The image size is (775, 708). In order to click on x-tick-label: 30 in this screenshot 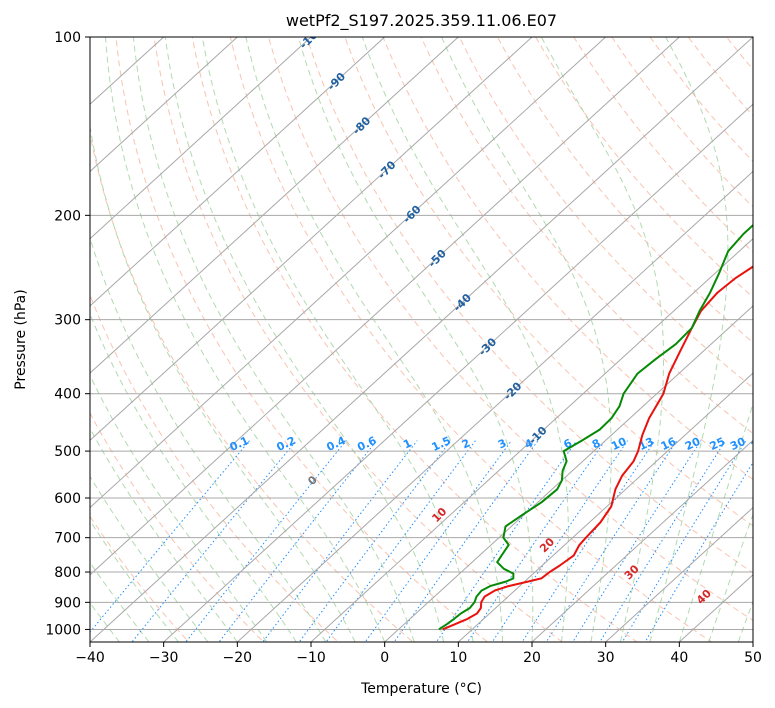, I will do `click(606, 658)`.